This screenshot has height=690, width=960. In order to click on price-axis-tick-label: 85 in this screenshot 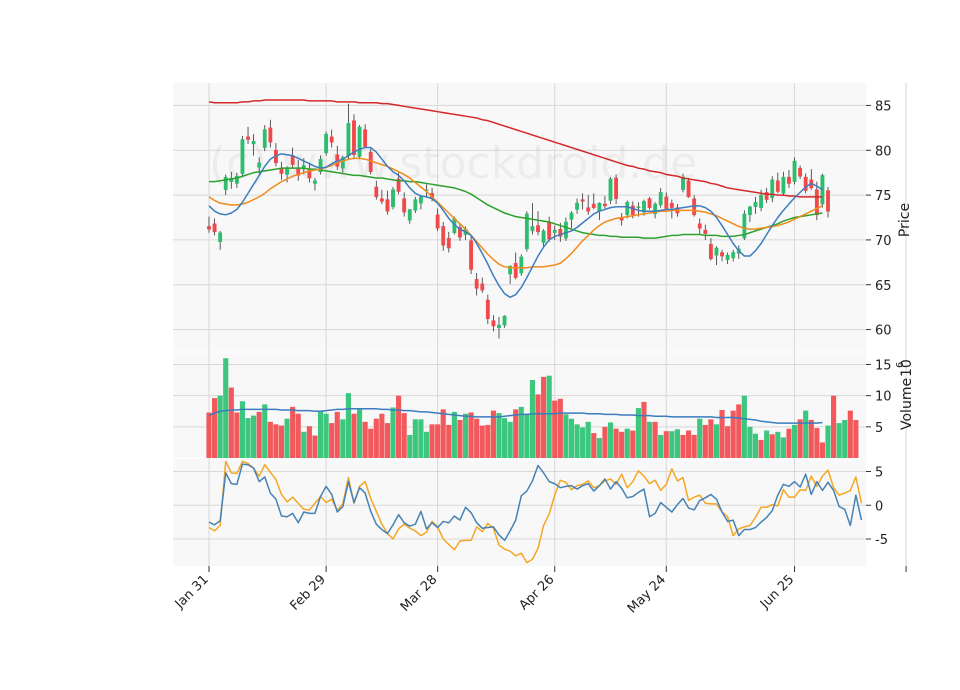, I will do `click(883, 106)`.